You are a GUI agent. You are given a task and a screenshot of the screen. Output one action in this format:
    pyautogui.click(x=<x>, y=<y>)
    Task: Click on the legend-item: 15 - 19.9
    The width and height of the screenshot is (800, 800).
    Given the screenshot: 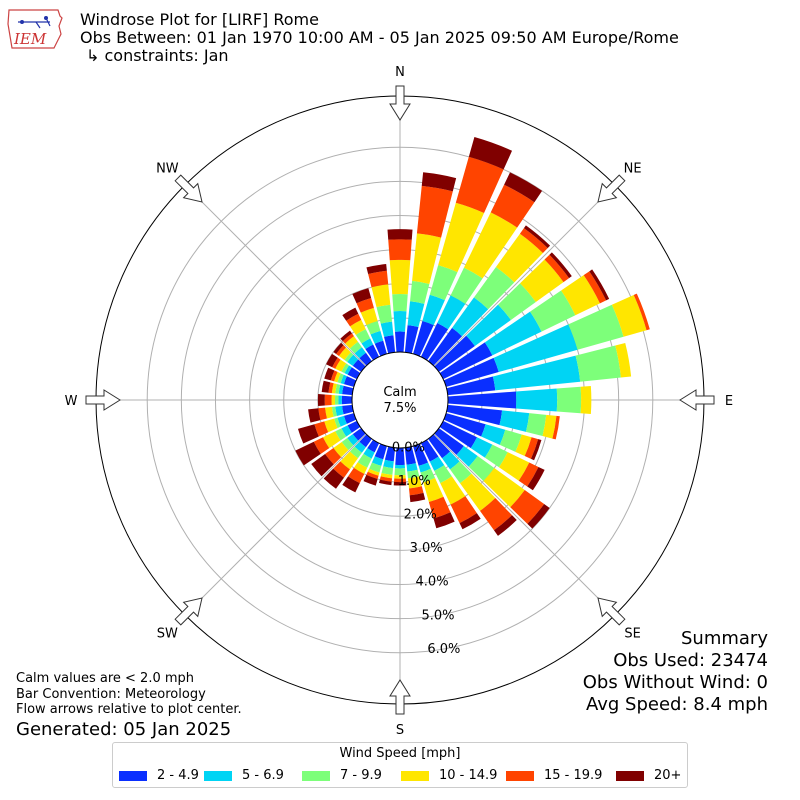 What is the action you would take?
    pyautogui.click(x=554, y=775)
    